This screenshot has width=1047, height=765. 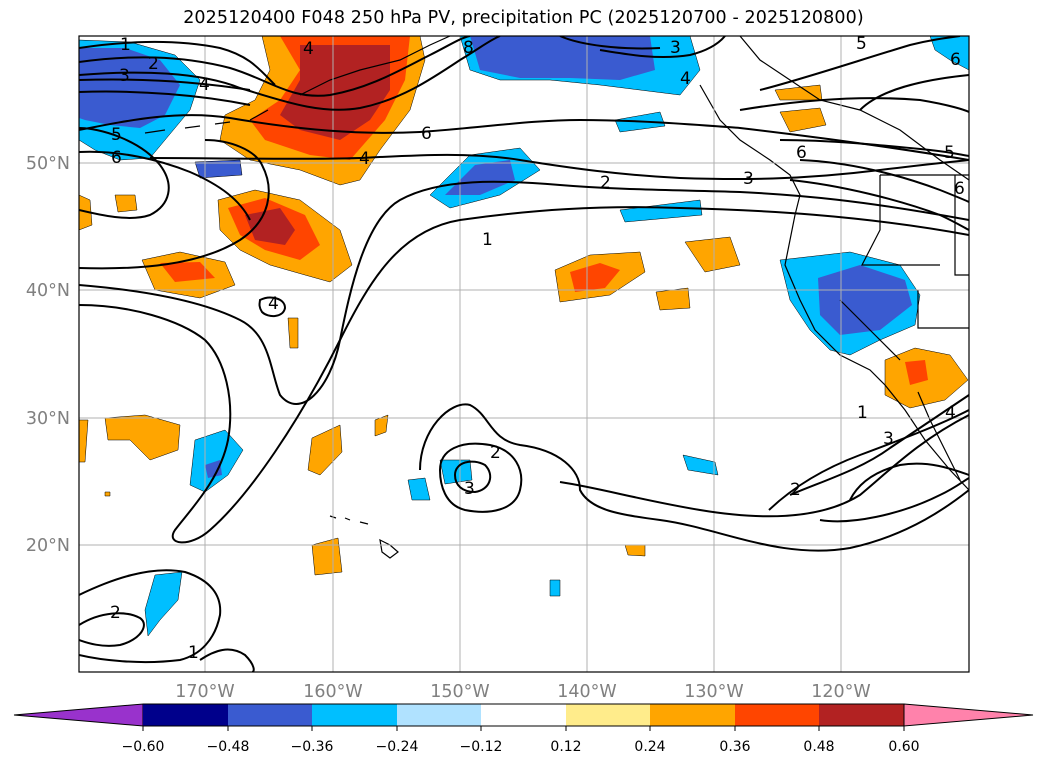 What do you see at coordinates (649, 747) in the screenshot?
I see `colorbar-tick-label: 0.24` at bounding box center [649, 747].